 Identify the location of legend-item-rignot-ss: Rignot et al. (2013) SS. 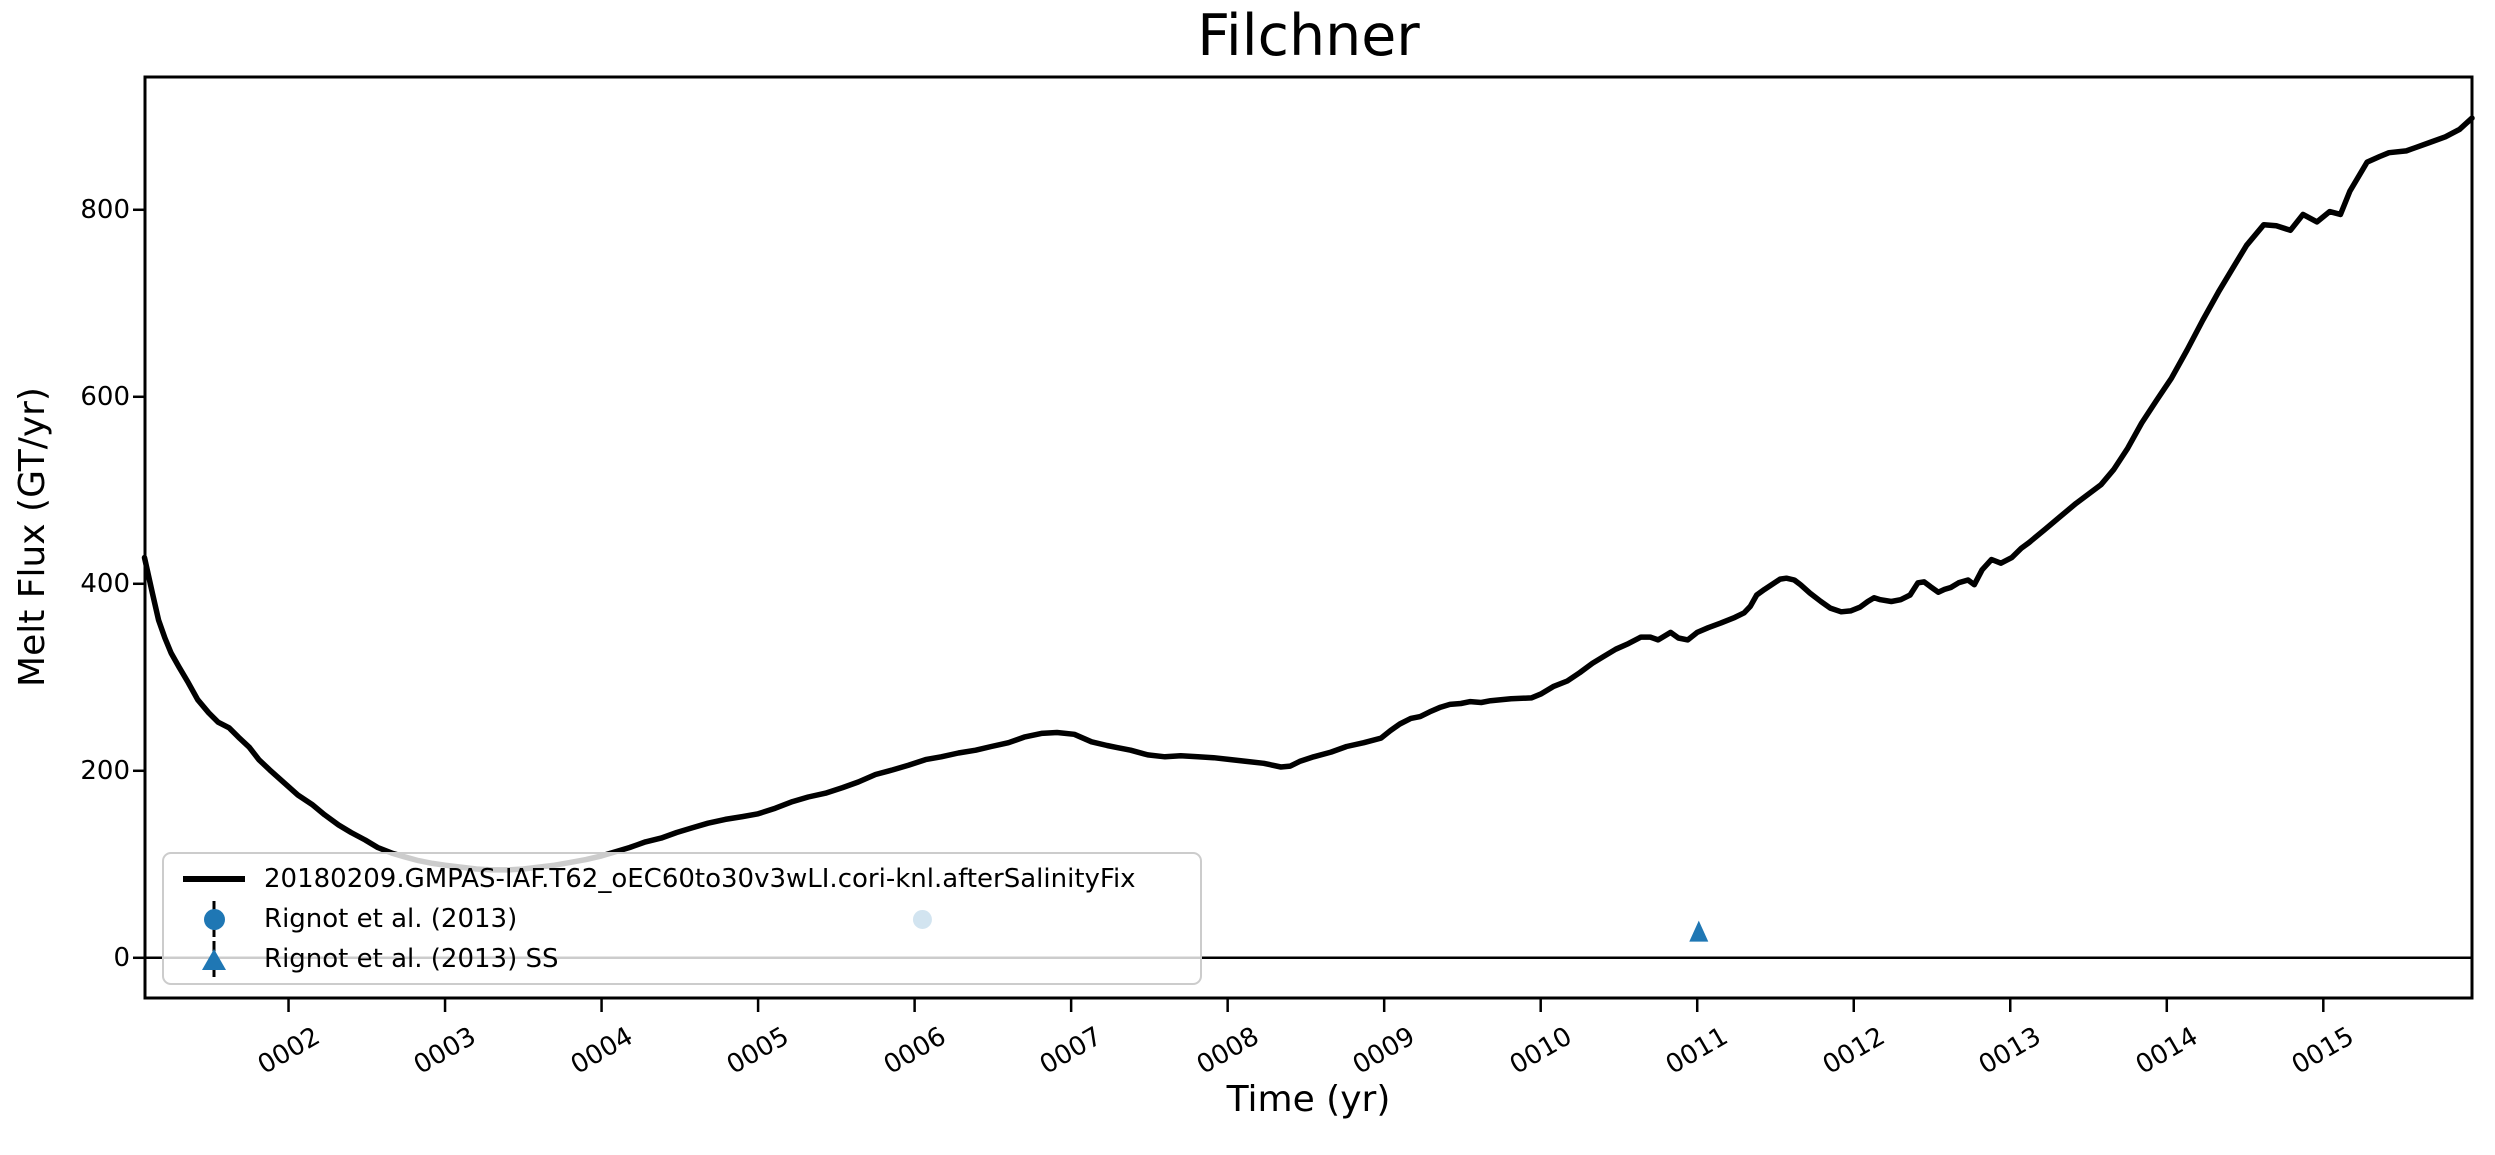
(688, 959).